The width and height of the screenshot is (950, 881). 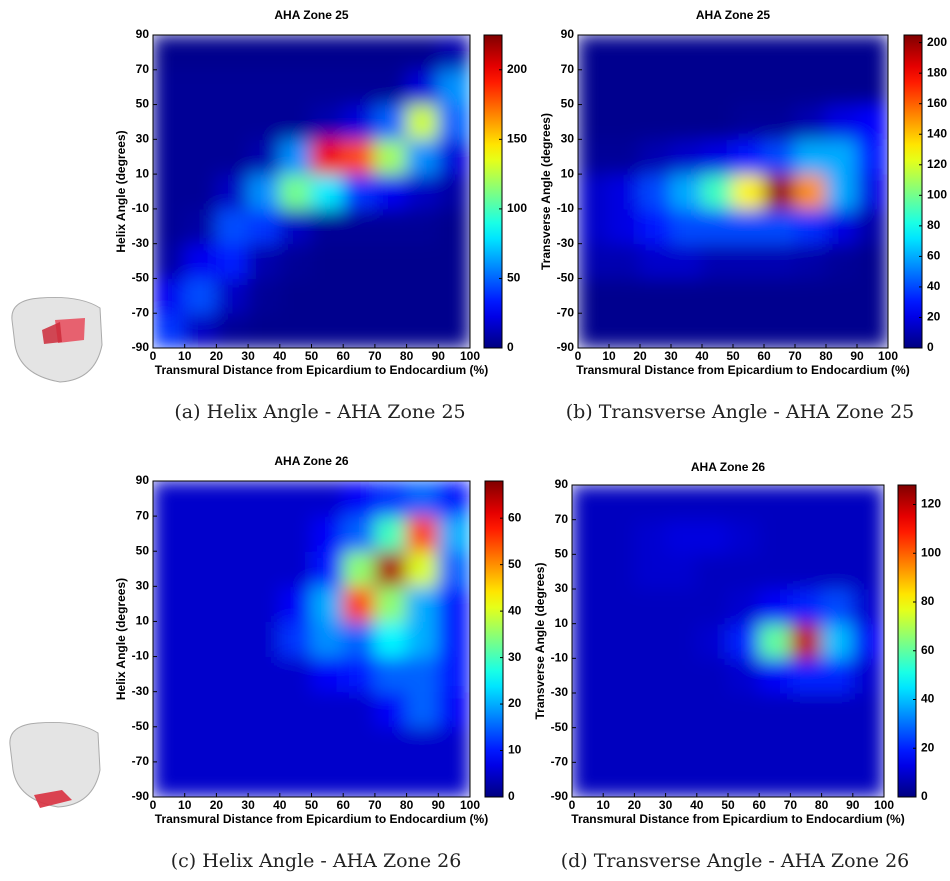 I want to click on x-tick-label: 80, so click(x=826, y=356).